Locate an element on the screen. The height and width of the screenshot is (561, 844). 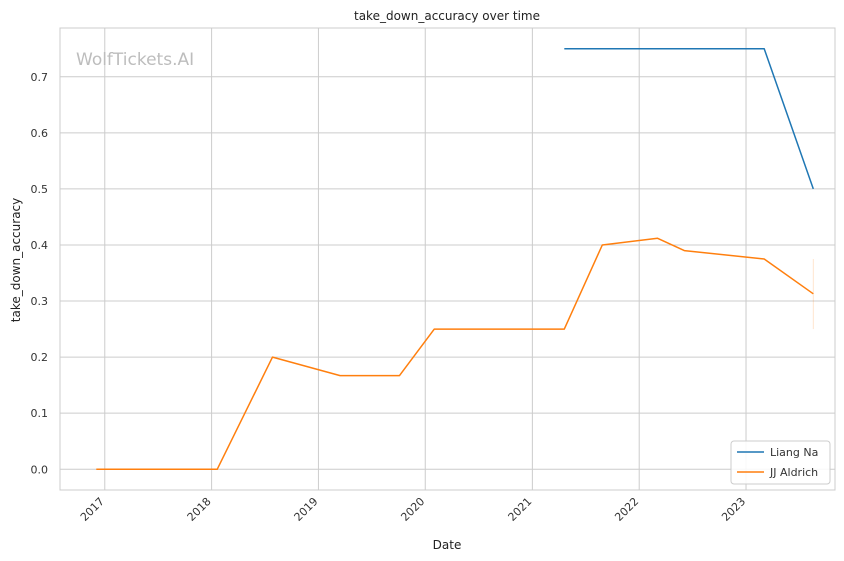
y-tick-label: 0.2 is located at coordinates (40, 357).